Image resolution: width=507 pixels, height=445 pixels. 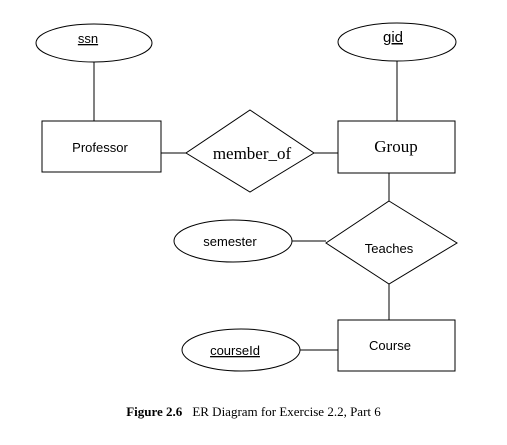 I want to click on relationship-member-of-label: member_of, so click(x=252, y=153).